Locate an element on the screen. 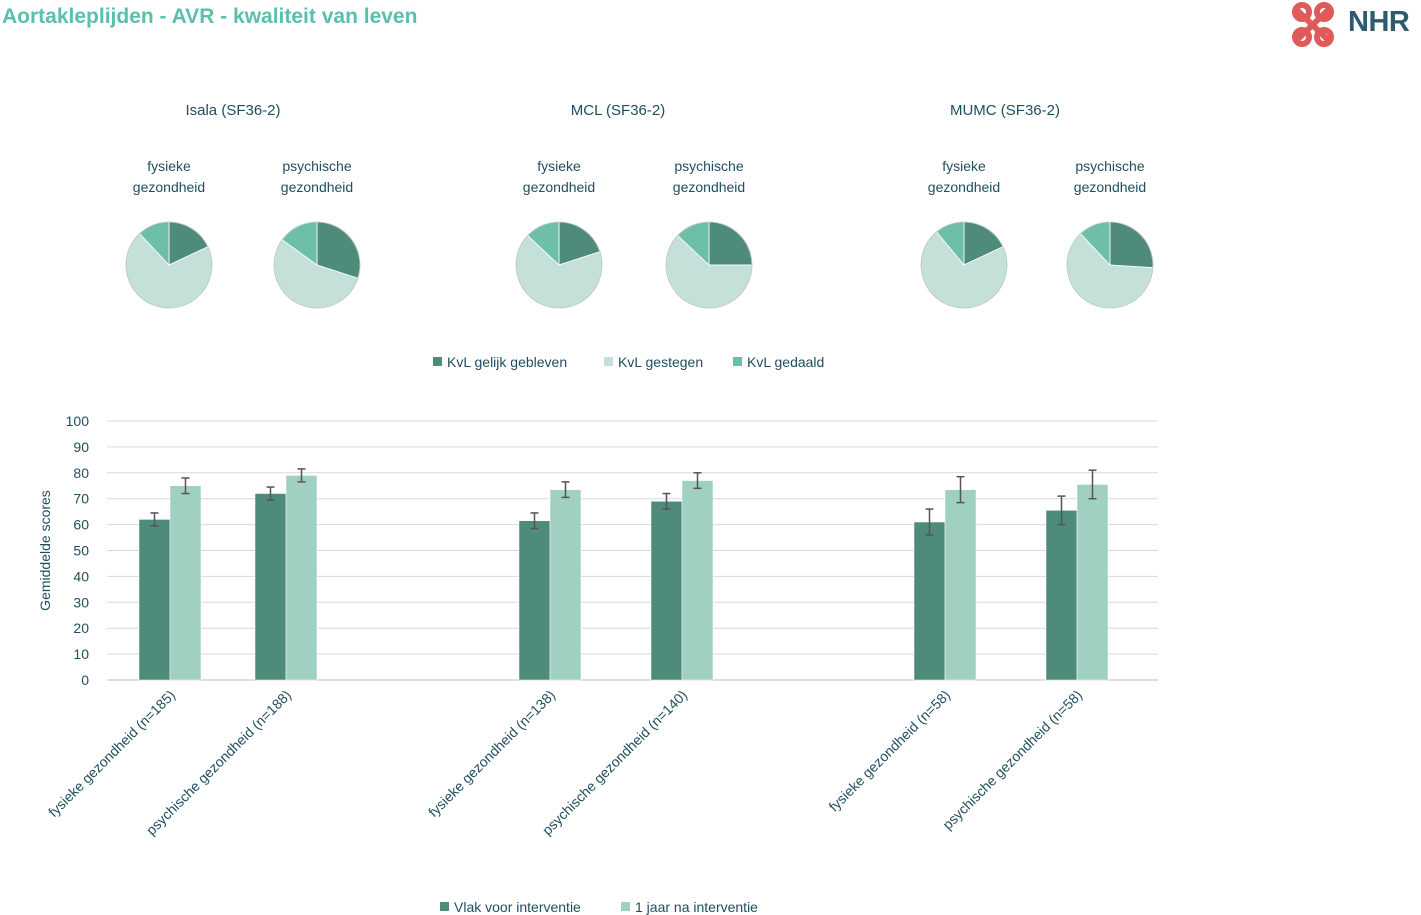 Image resolution: width=1421 pixels, height=915 pixels. y-tick-label: 100 is located at coordinates (78, 421).